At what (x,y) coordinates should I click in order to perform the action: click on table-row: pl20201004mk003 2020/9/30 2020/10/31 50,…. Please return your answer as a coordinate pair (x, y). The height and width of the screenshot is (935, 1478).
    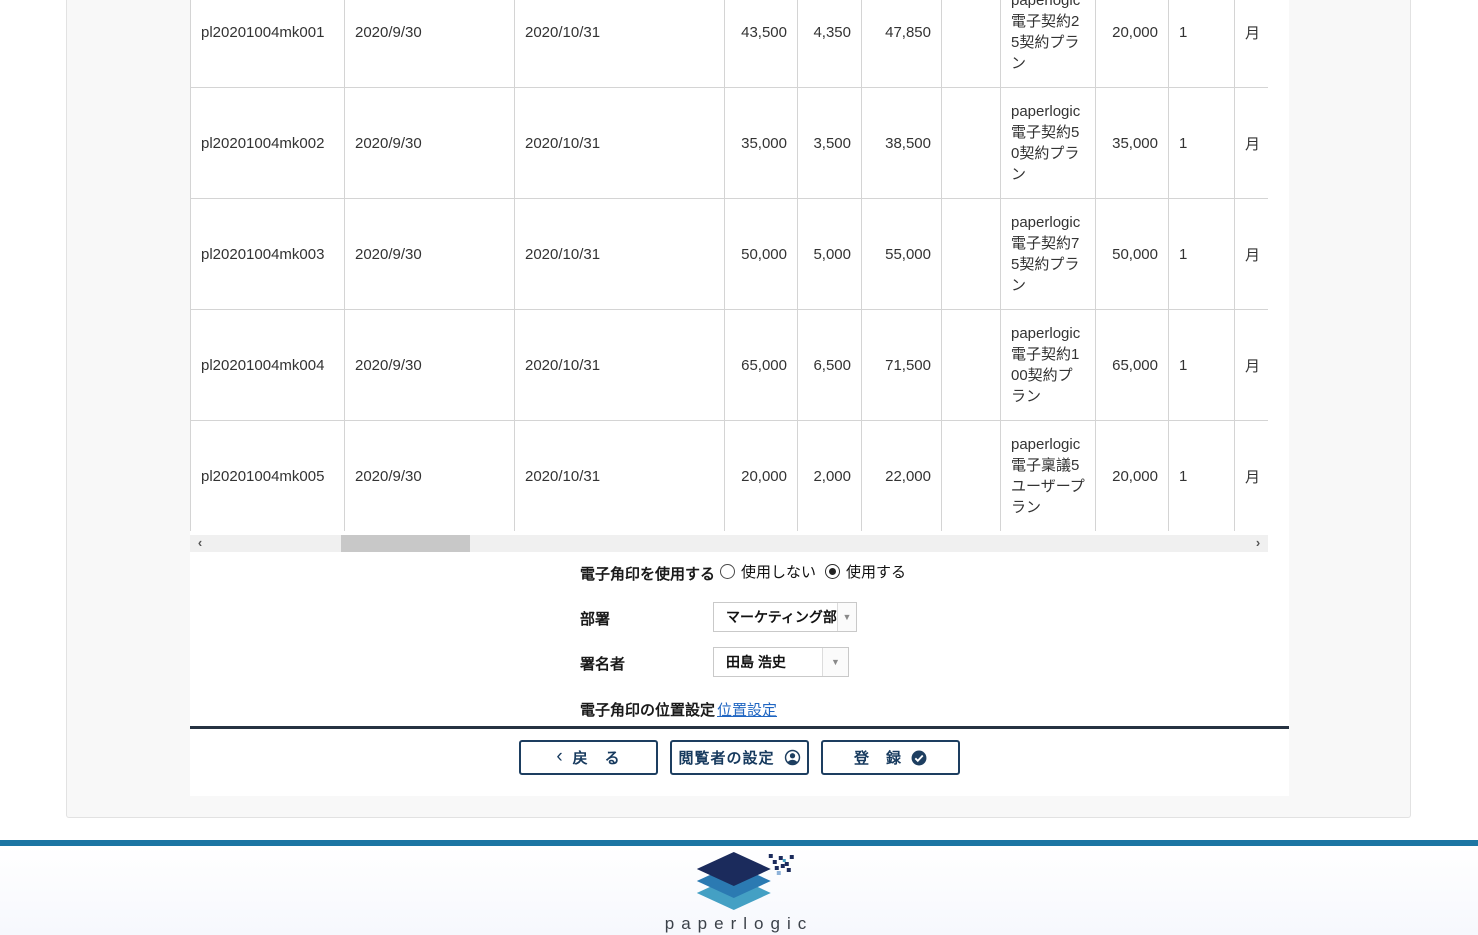
    Looking at the image, I should click on (729, 254).